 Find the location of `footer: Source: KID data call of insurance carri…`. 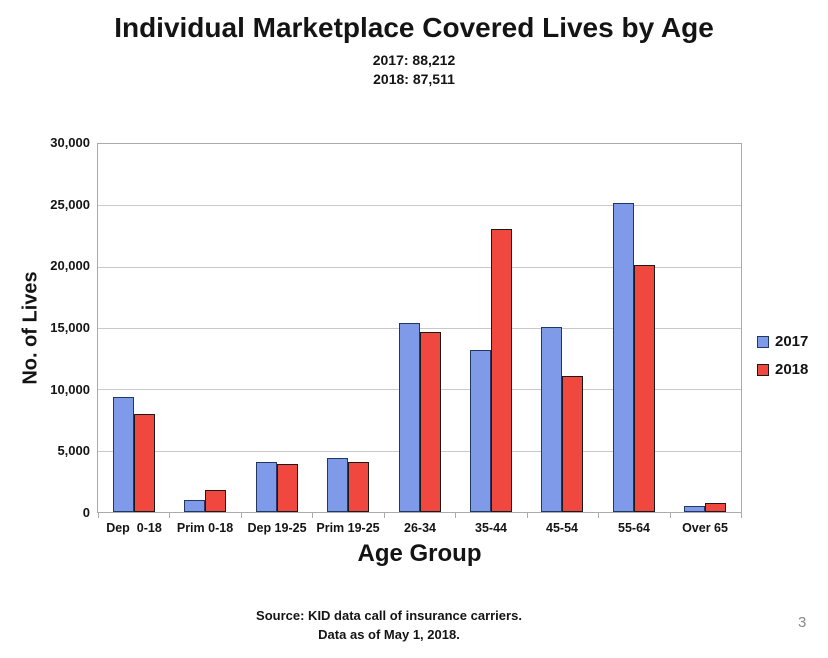

footer: Source: KID data call of insurance carri… is located at coordinates (389, 625).